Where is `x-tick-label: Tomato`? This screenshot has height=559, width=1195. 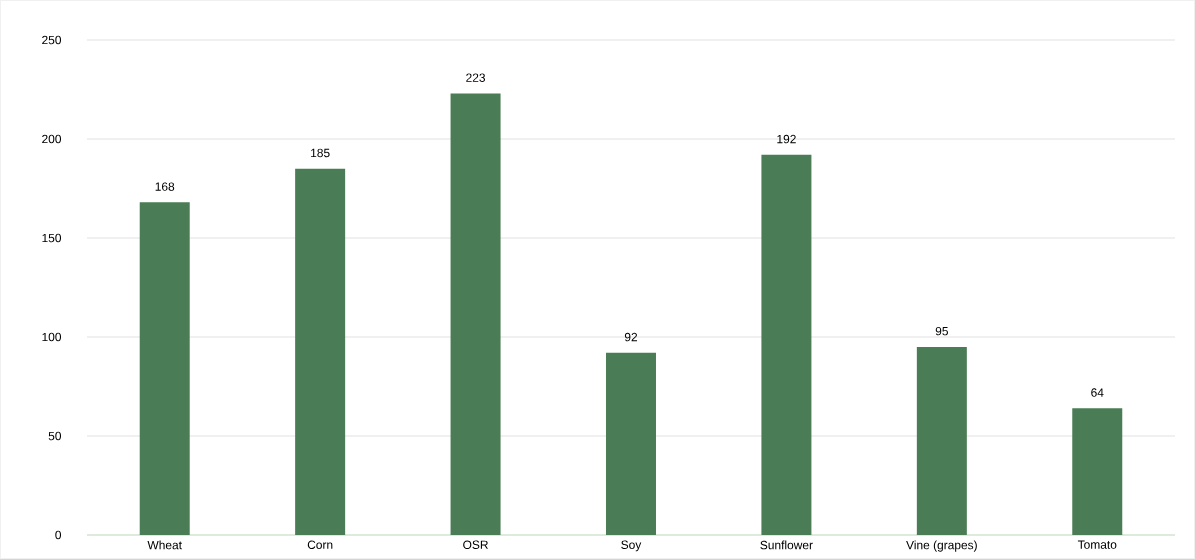
x-tick-label: Tomato is located at coordinates (1097, 544).